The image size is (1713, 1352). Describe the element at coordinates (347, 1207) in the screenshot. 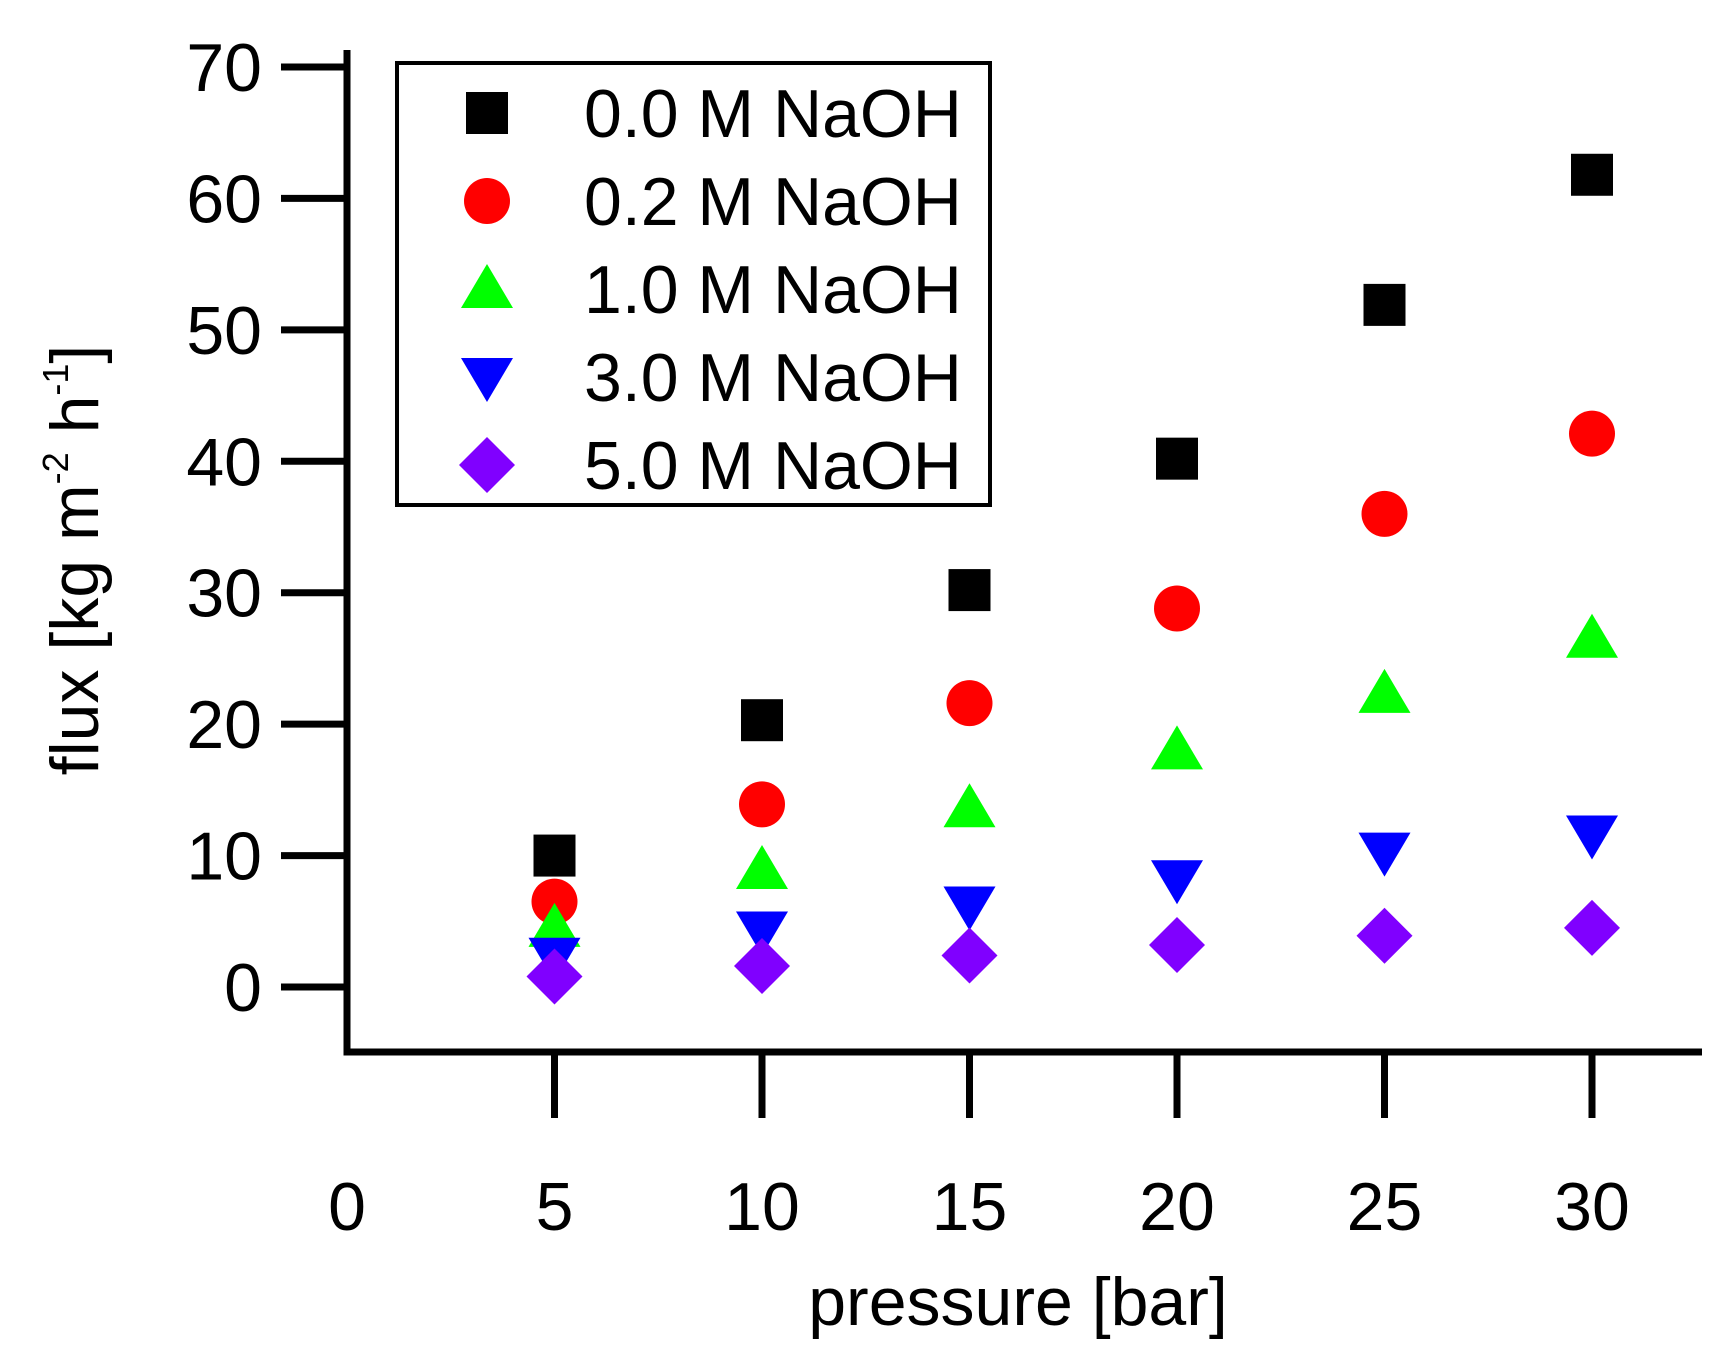

I see `x-tick-label: 0` at that location.